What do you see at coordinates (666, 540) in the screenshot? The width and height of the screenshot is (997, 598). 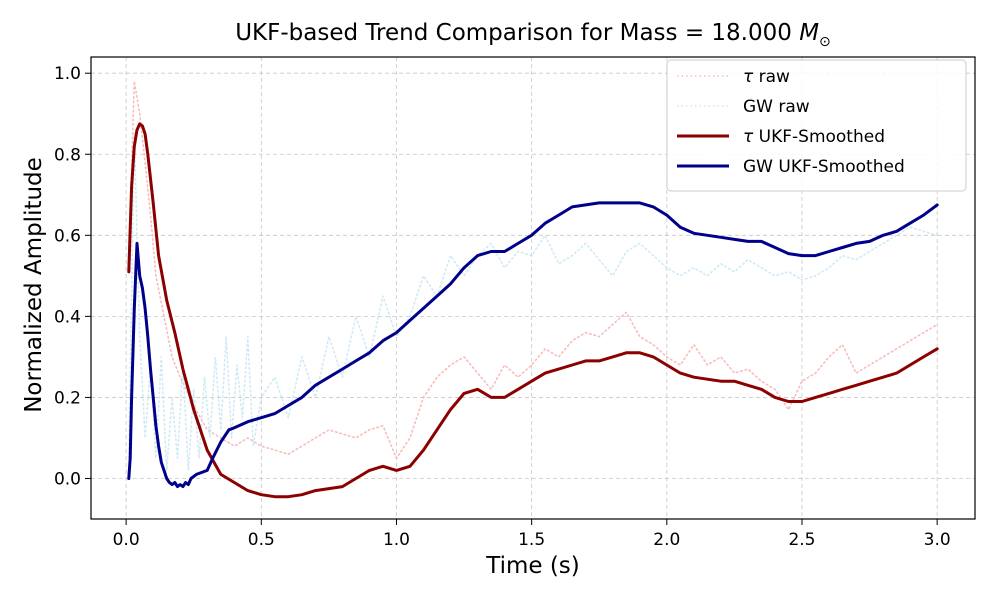 I see `x-tick-label: 2.0` at bounding box center [666, 540].